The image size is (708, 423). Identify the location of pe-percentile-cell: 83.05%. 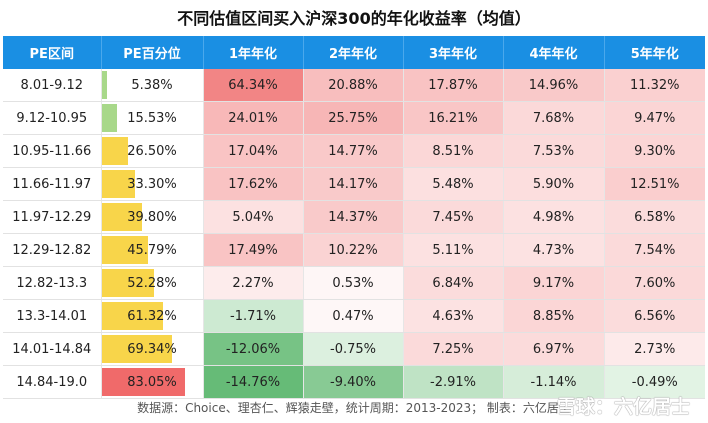
(152, 382).